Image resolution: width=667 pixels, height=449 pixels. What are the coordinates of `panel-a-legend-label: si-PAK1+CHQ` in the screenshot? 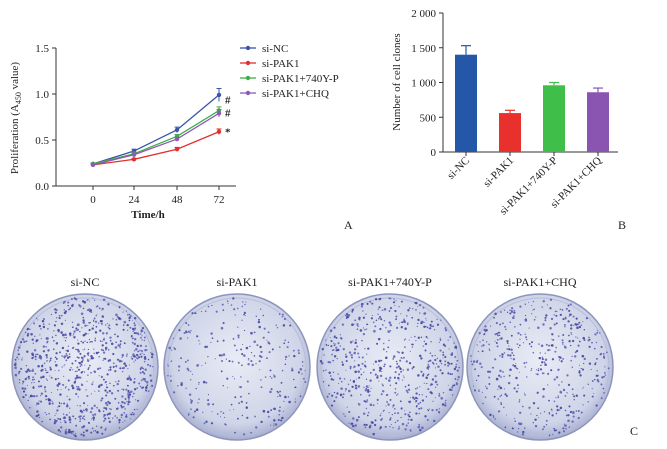 It's located at (295, 94).